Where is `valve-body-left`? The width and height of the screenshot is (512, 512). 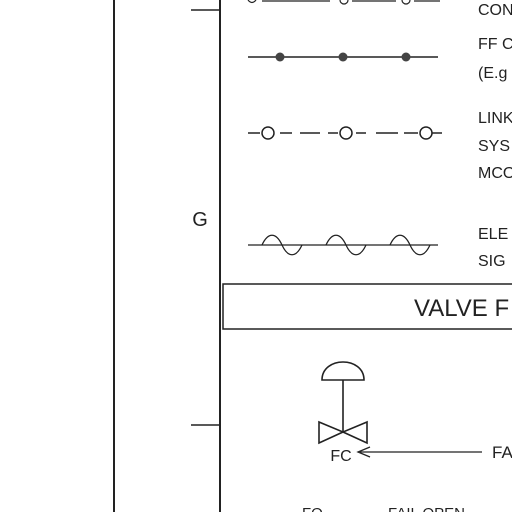
valve-body-left is located at coordinates (331, 432).